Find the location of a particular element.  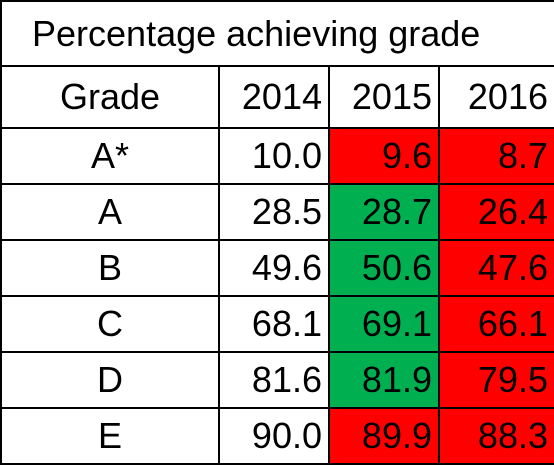

header-year-2015: 2015 is located at coordinates (384, 97).